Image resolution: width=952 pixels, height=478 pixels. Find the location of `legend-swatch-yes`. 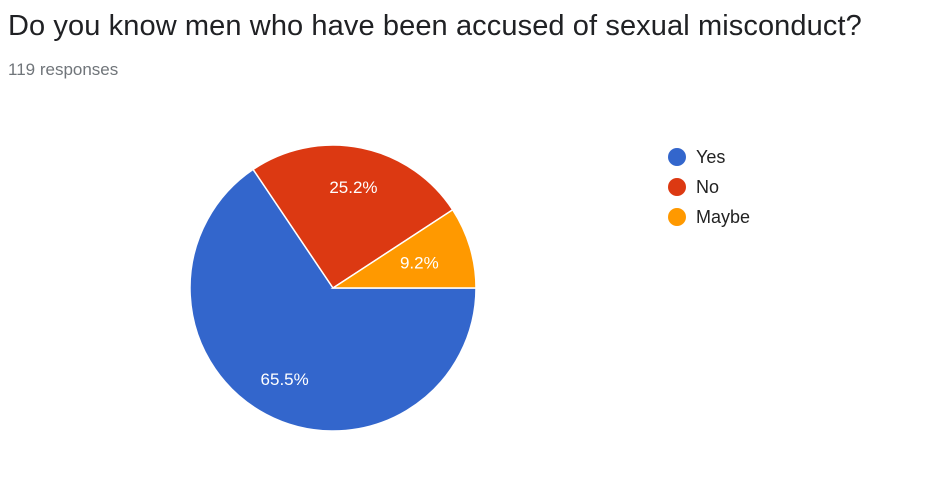

legend-swatch-yes is located at coordinates (677, 157).